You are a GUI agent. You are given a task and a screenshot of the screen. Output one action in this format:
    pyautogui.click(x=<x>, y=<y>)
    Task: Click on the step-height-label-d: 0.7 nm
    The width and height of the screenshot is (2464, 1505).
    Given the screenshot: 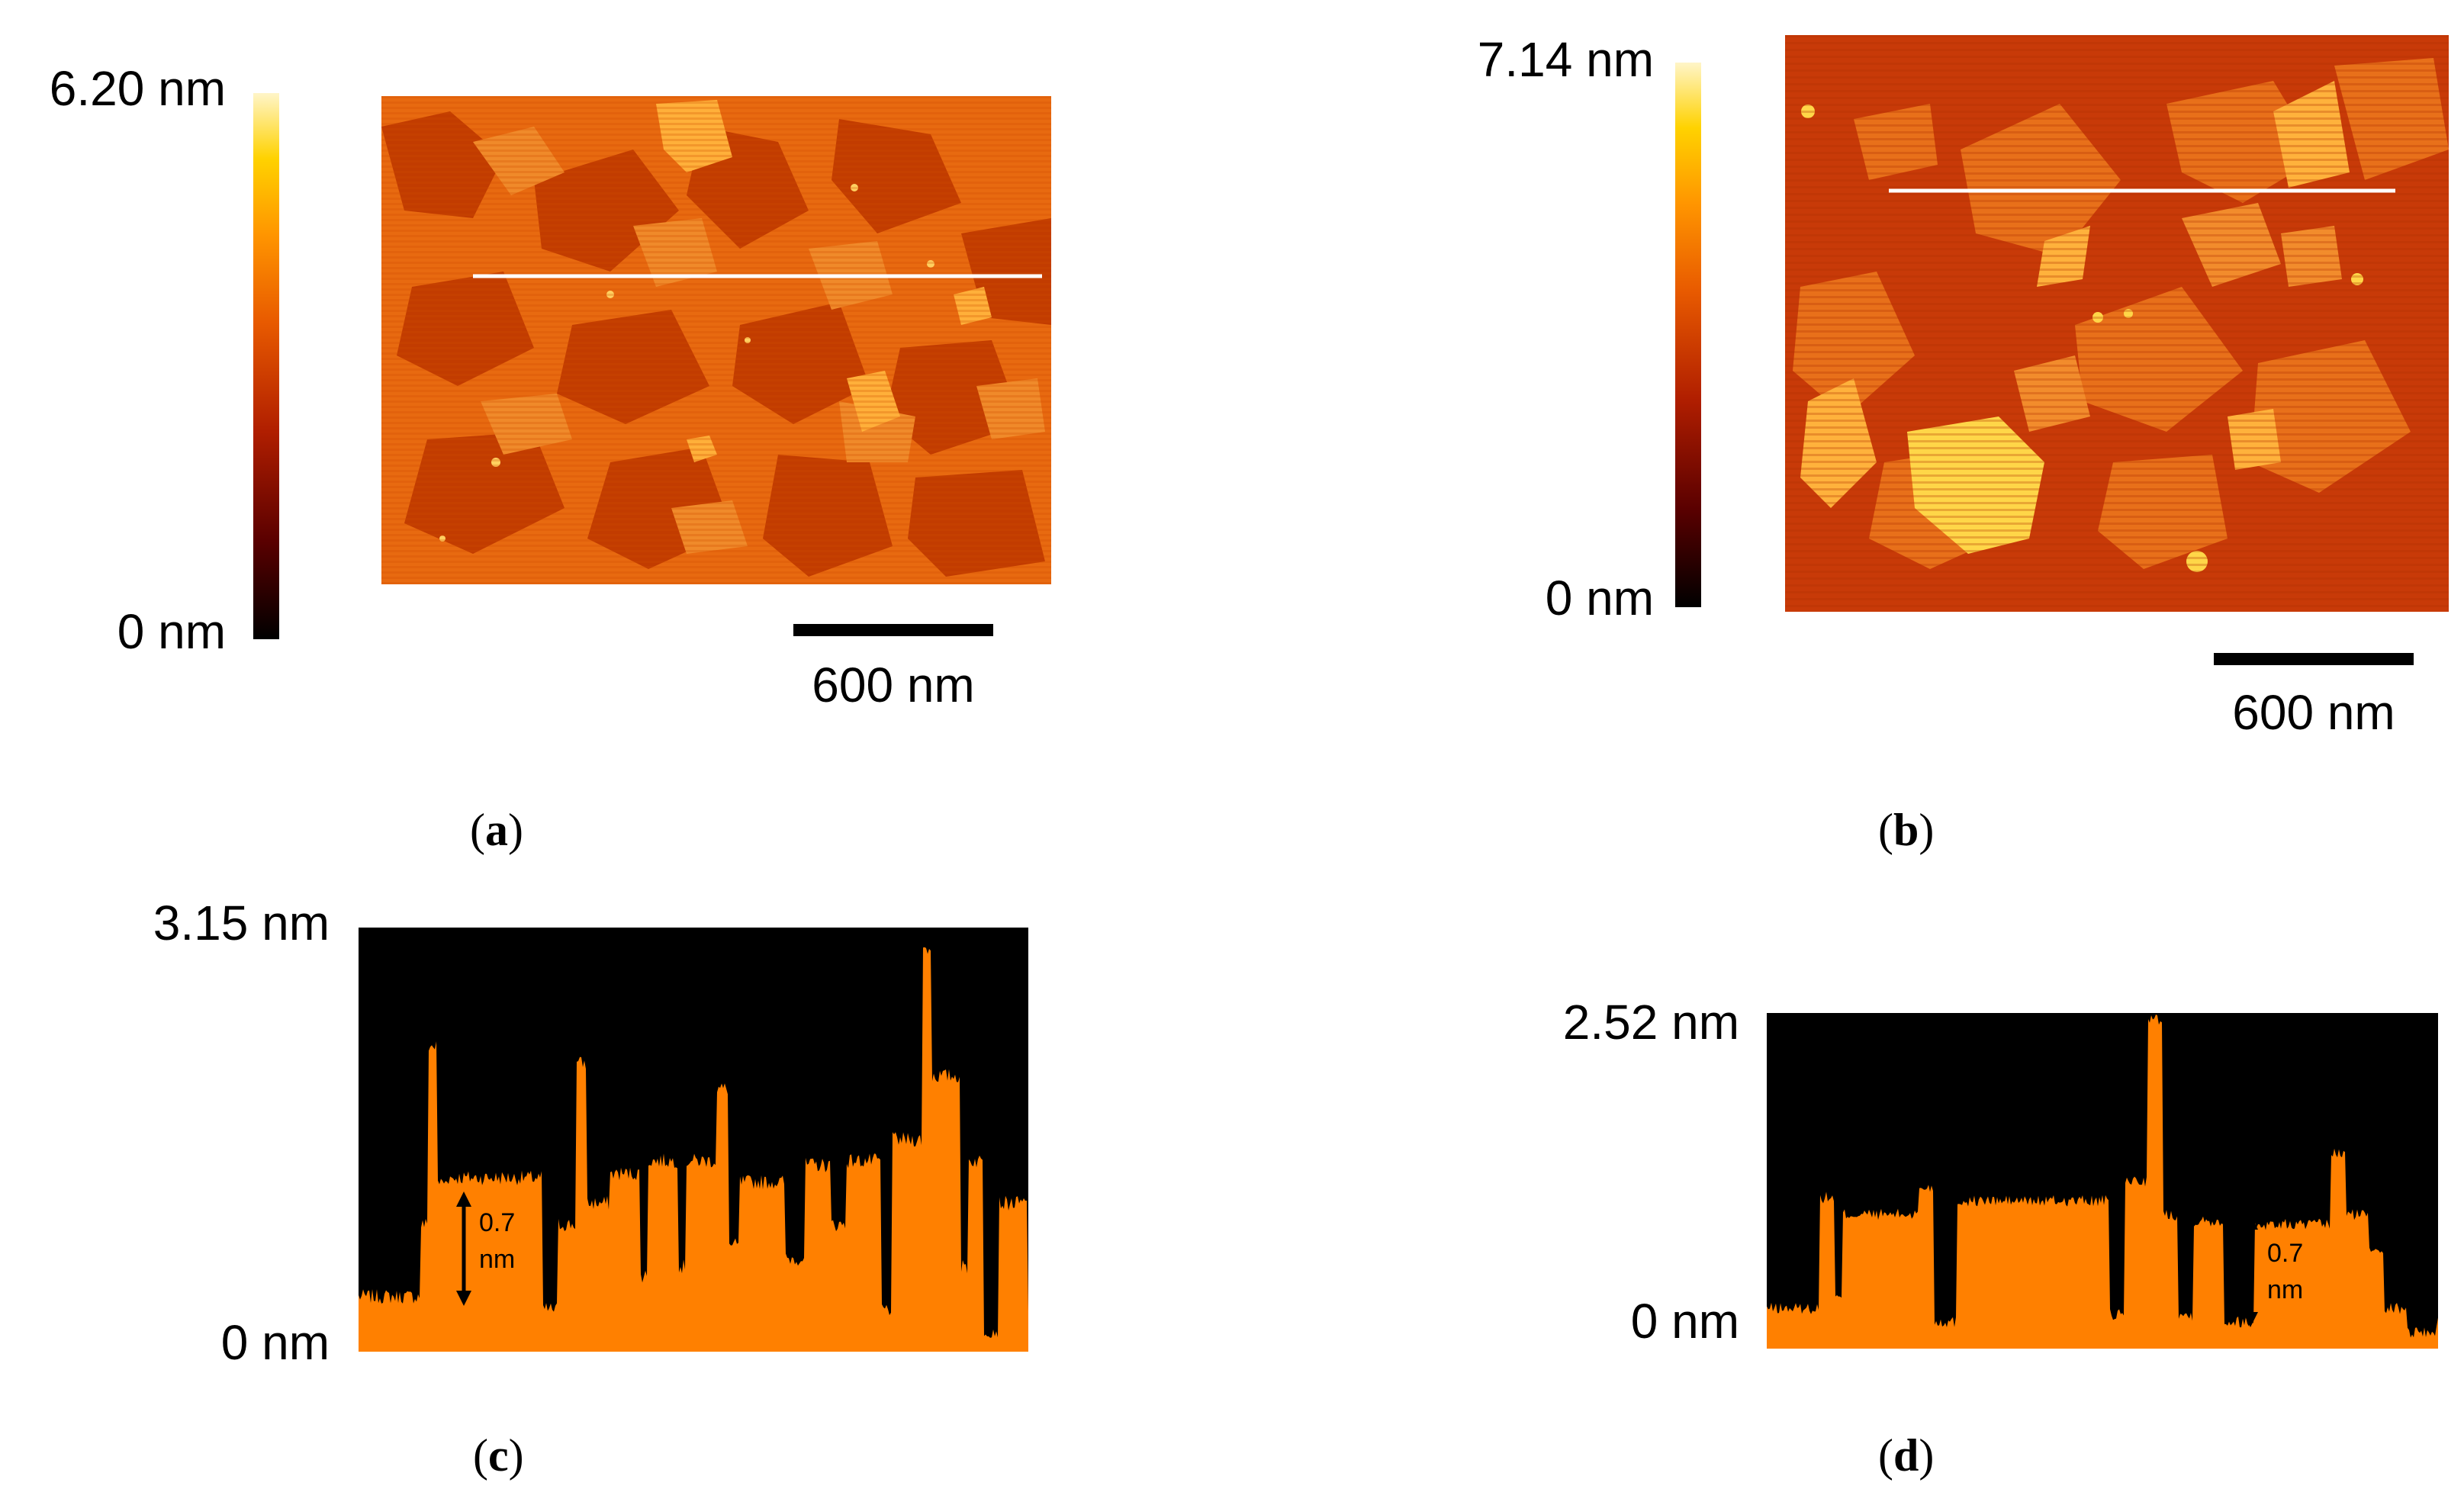 What is the action you would take?
    pyautogui.click(x=2285, y=1271)
    